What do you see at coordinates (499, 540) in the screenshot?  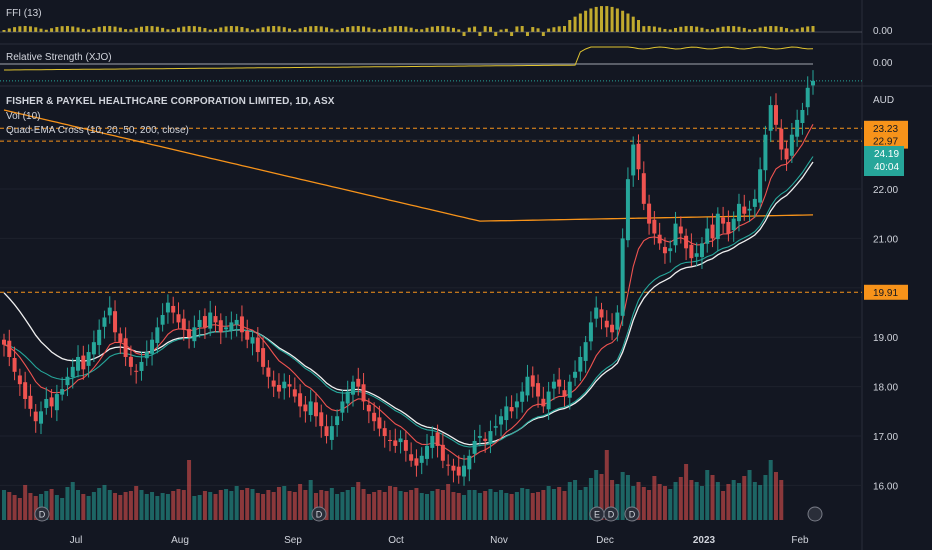 I see `x-tick-label: Nov` at bounding box center [499, 540].